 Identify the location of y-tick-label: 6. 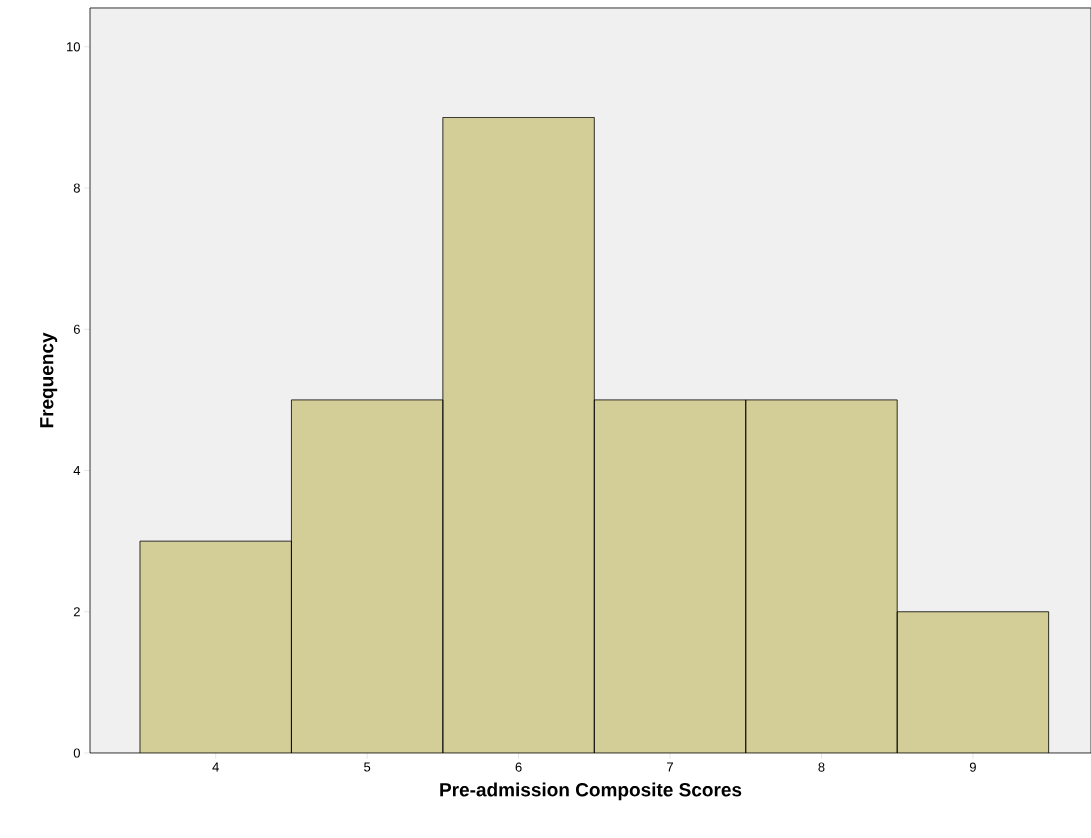
(76, 329).